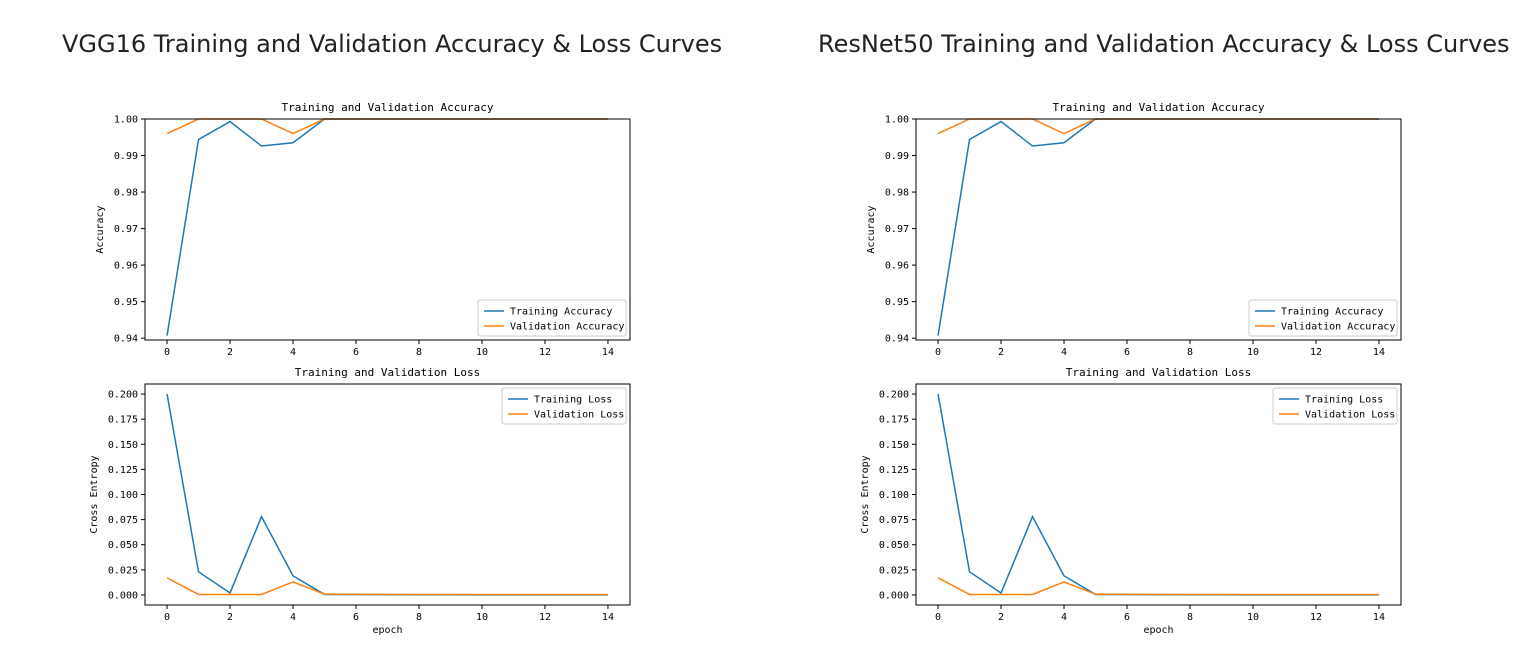 The width and height of the screenshot is (1536, 661). What do you see at coordinates (894, 470) in the screenshot?
I see `resnet50-loss-ytick-label: 0.125` at bounding box center [894, 470].